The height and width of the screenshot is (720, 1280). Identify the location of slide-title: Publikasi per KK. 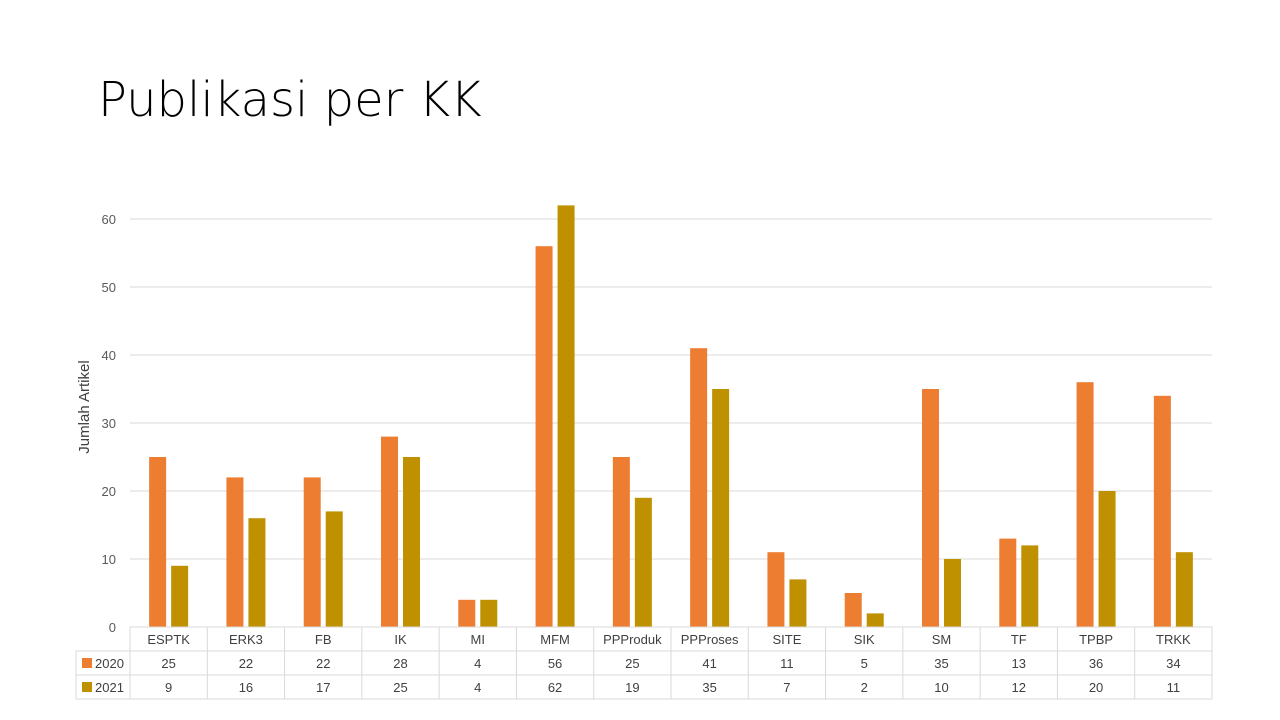
(290, 100).